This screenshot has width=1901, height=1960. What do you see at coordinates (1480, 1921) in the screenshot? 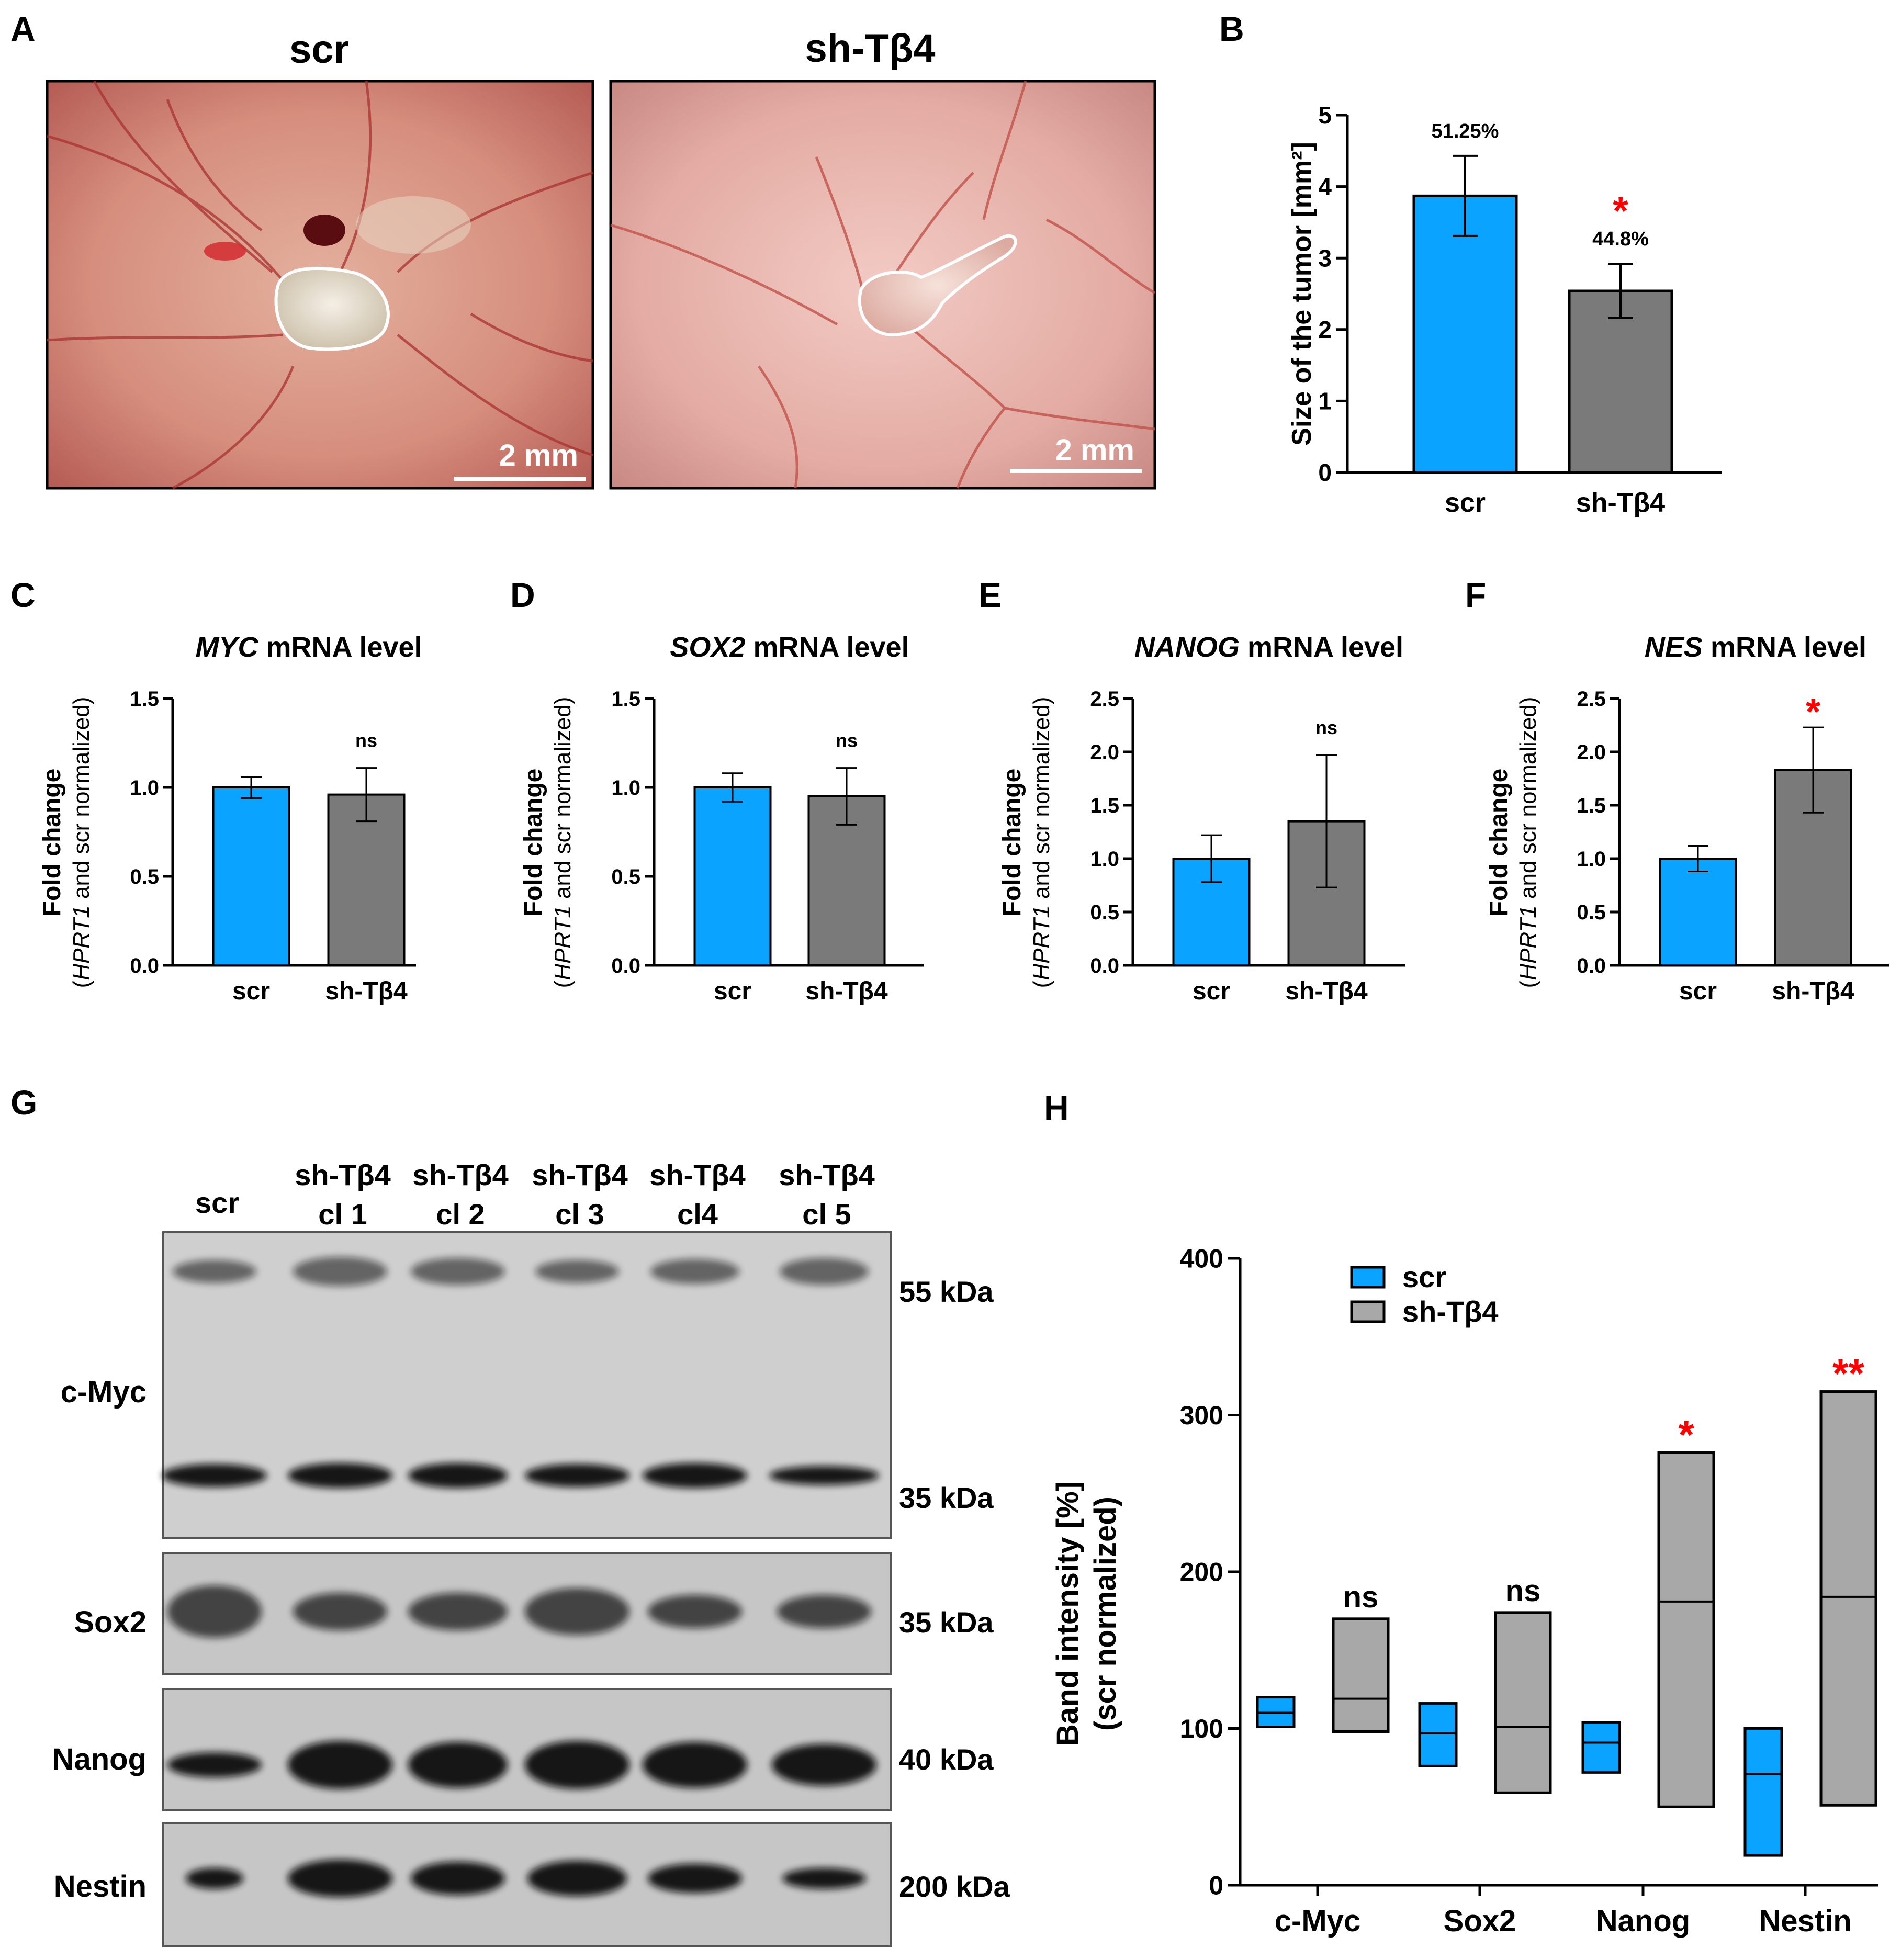
I see `x-tick-label: Sox2` at bounding box center [1480, 1921].